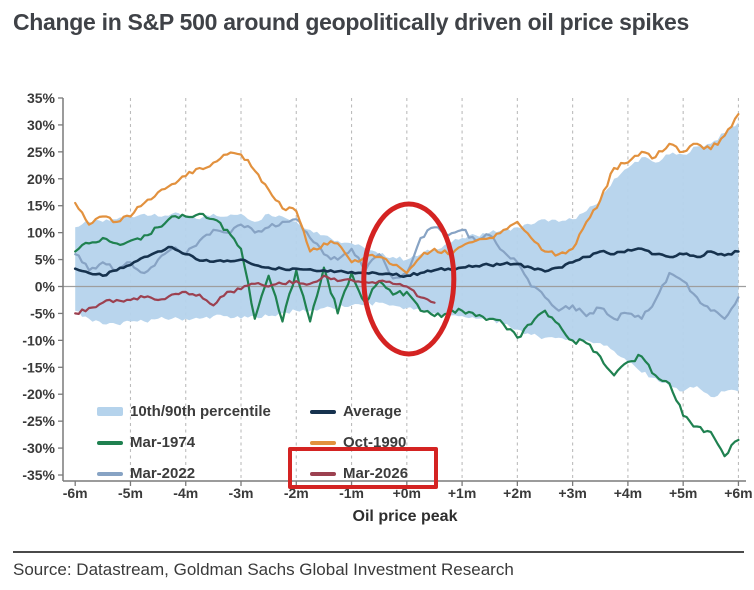 The height and width of the screenshot is (590, 754). I want to click on x-axis-tick-label: +6m, so click(738, 493).